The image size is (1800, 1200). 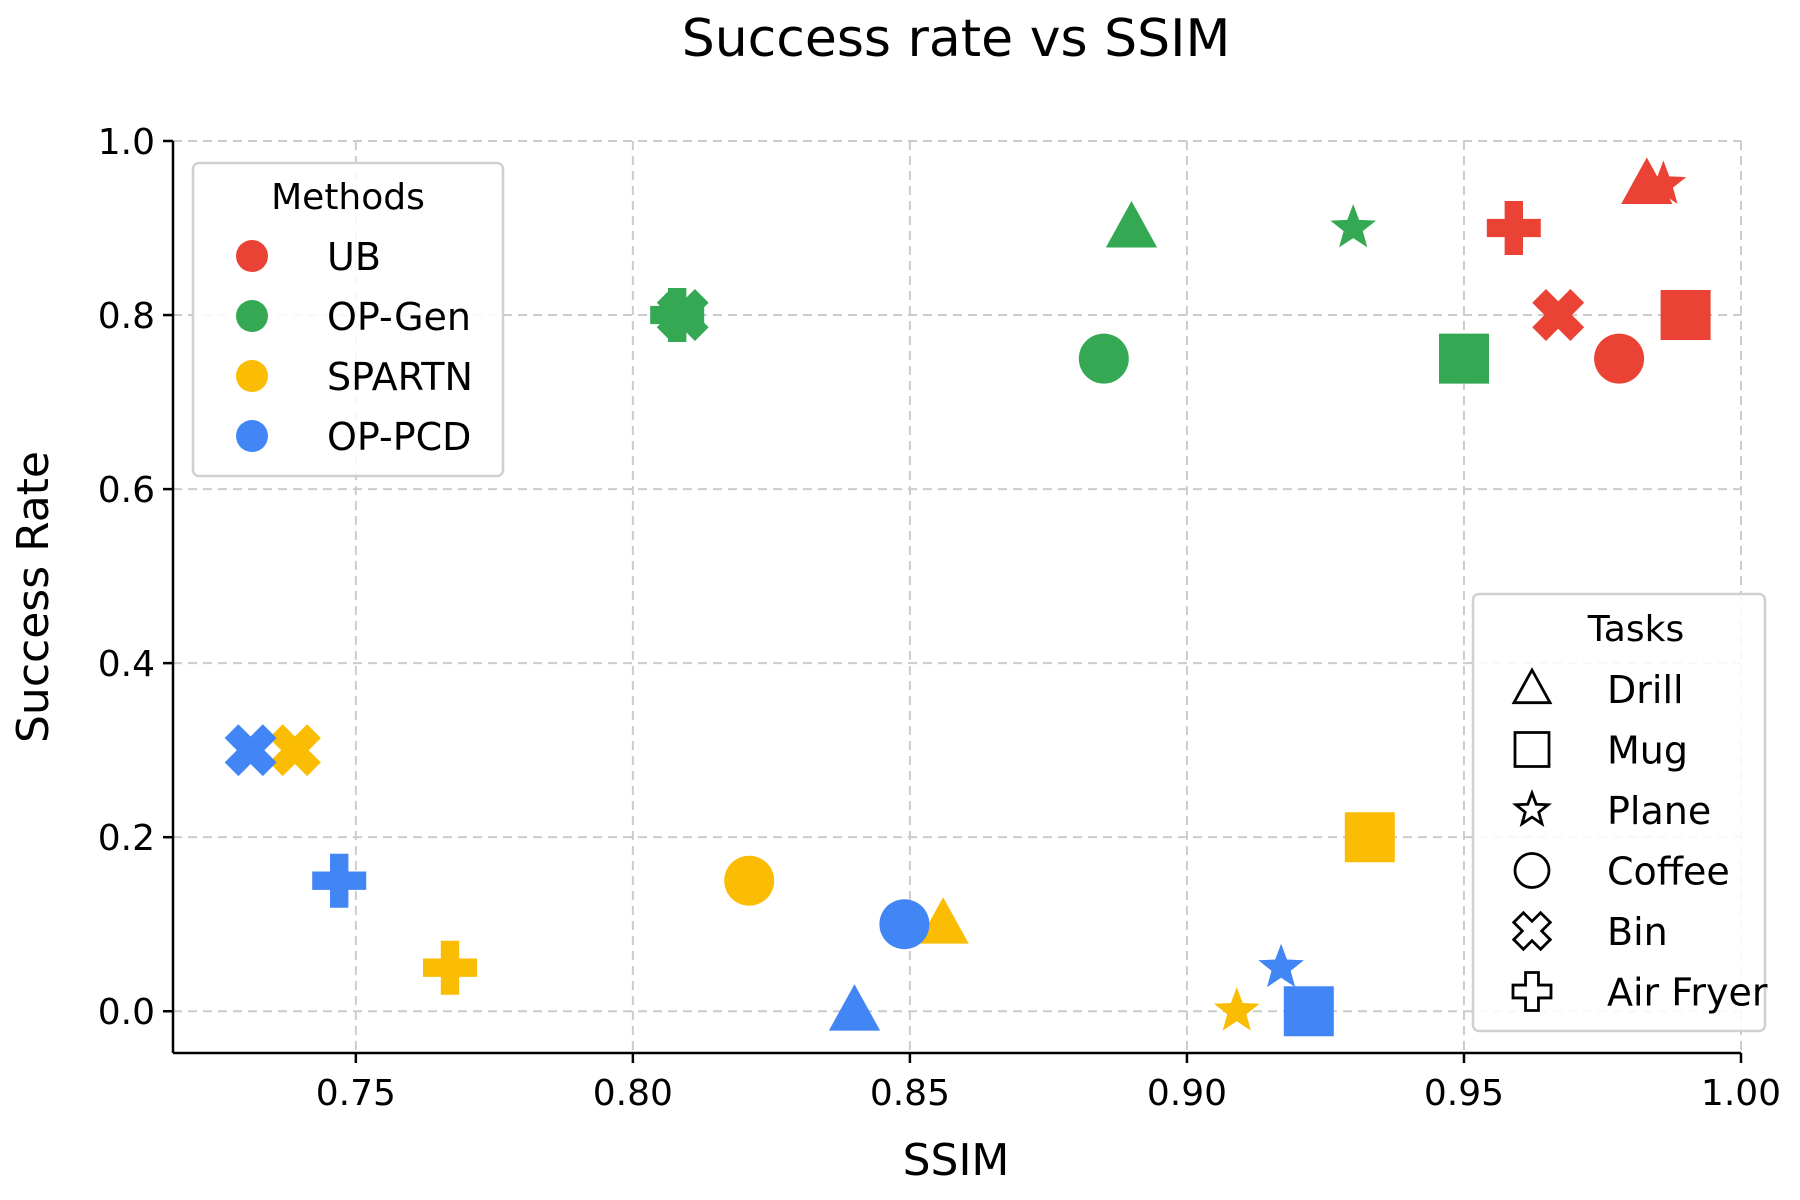 I want to click on data-point-op-gen-drill, so click(x=1131, y=224).